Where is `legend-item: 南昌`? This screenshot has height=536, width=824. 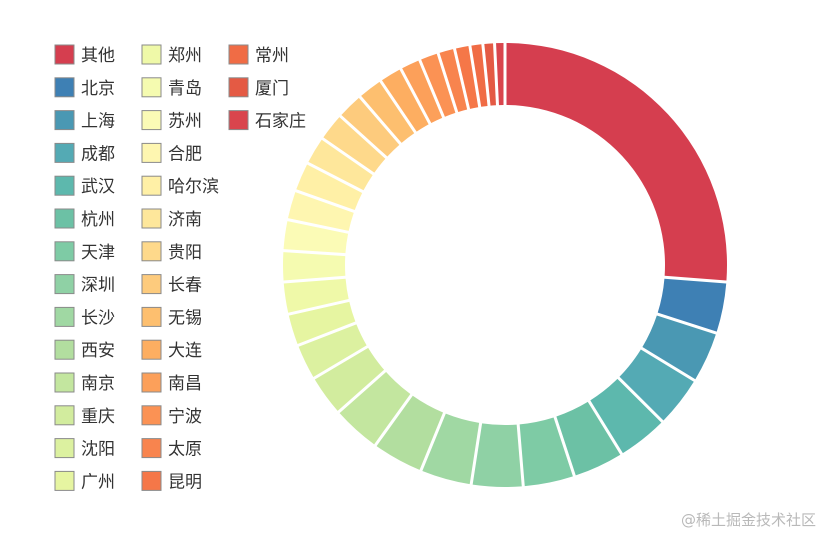 legend-item: 南昌 is located at coordinates (171, 383).